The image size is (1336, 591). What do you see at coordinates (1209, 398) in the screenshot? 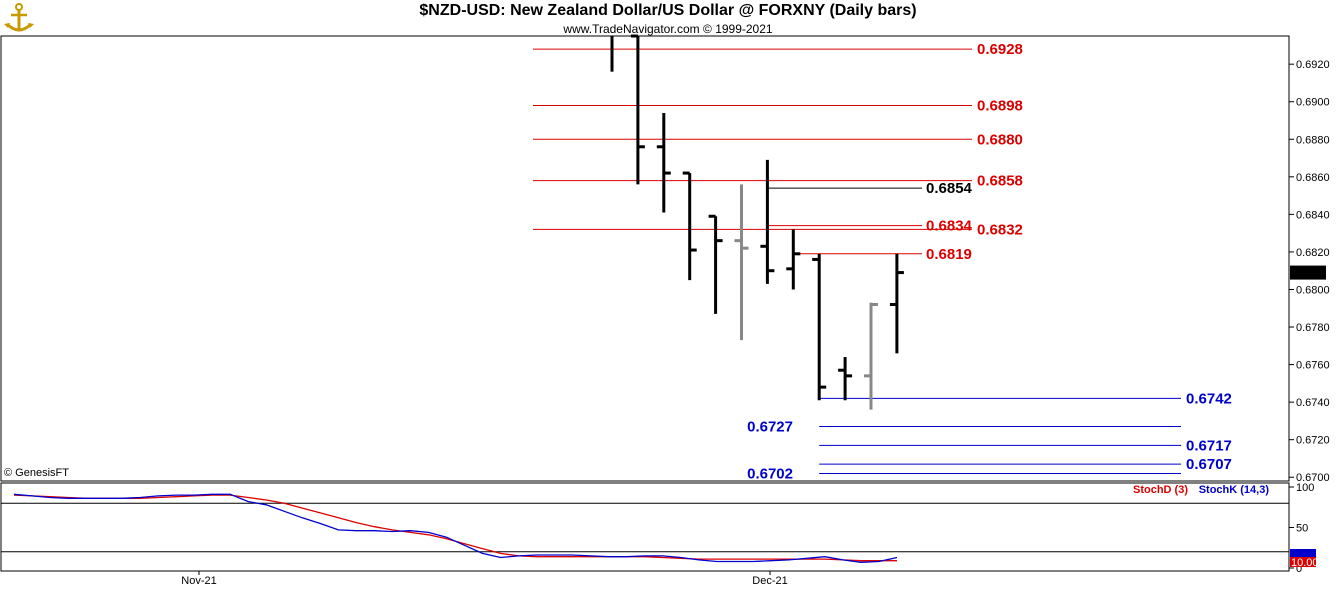
I see `level-label: 0.6742` at bounding box center [1209, 398].